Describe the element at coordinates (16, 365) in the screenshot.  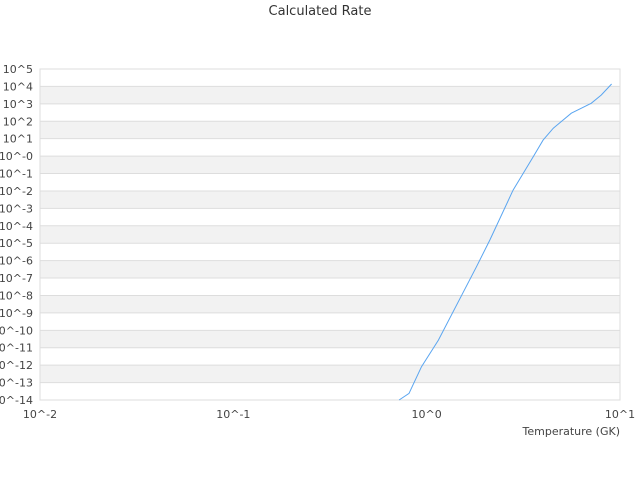
I see `y-tick-label: 10^-12` at that location.